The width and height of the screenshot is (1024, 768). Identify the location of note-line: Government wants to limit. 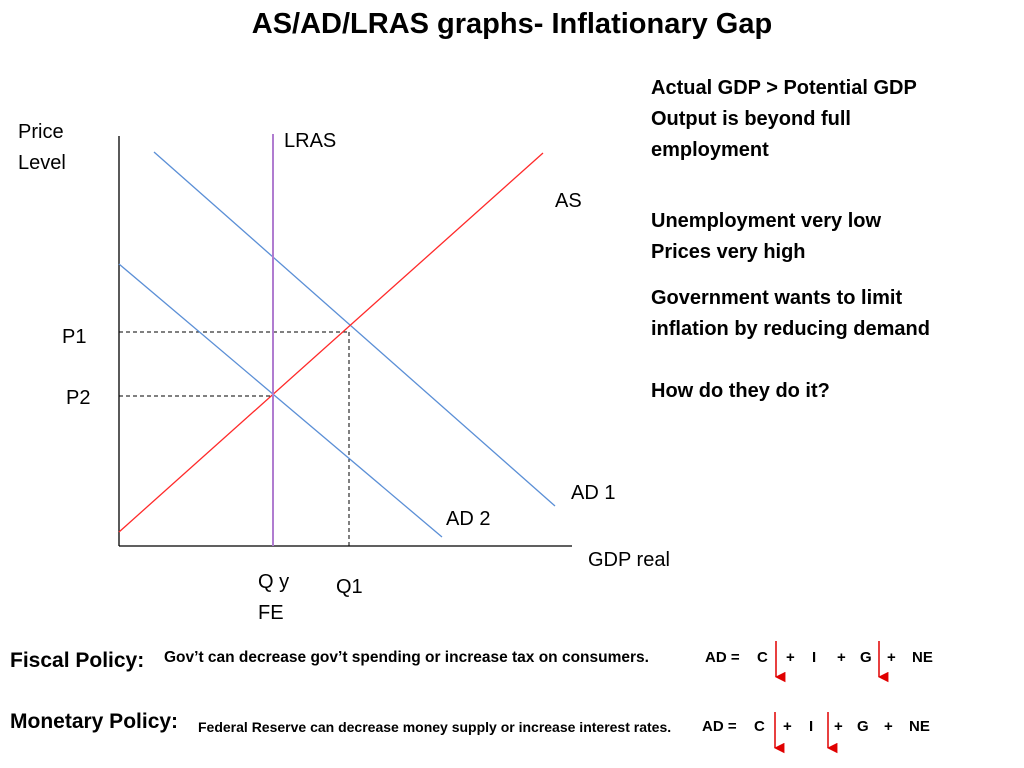
(777, 298).